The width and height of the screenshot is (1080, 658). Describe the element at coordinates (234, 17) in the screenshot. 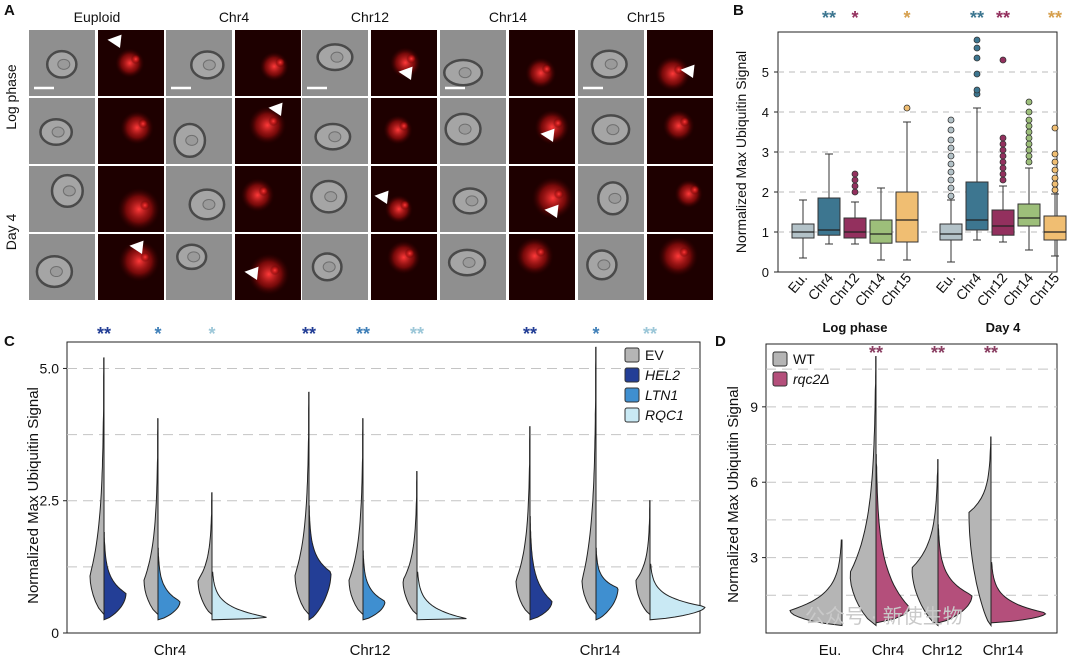

I see `column-label: Chr4` at that location.